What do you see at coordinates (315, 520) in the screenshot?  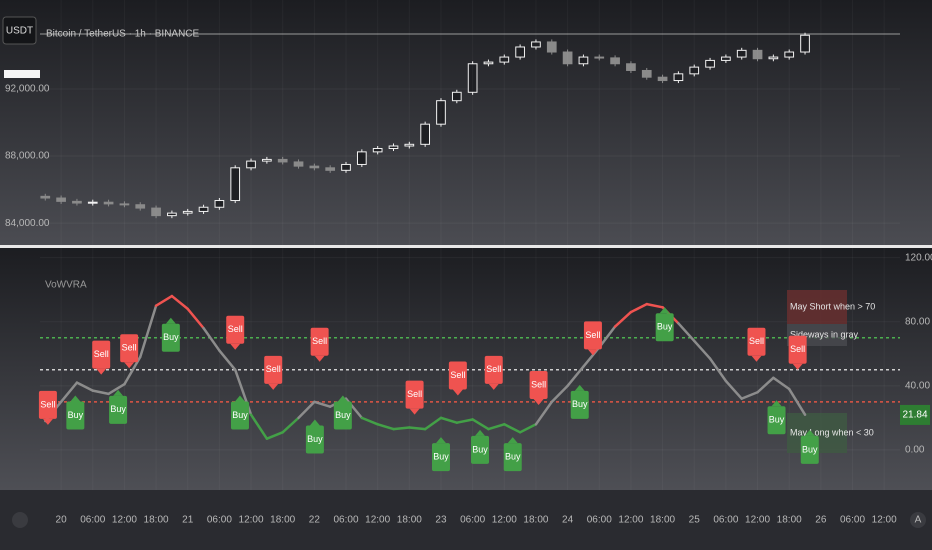 I see `x-tick-label: 22` at bounding box center [315, 520].